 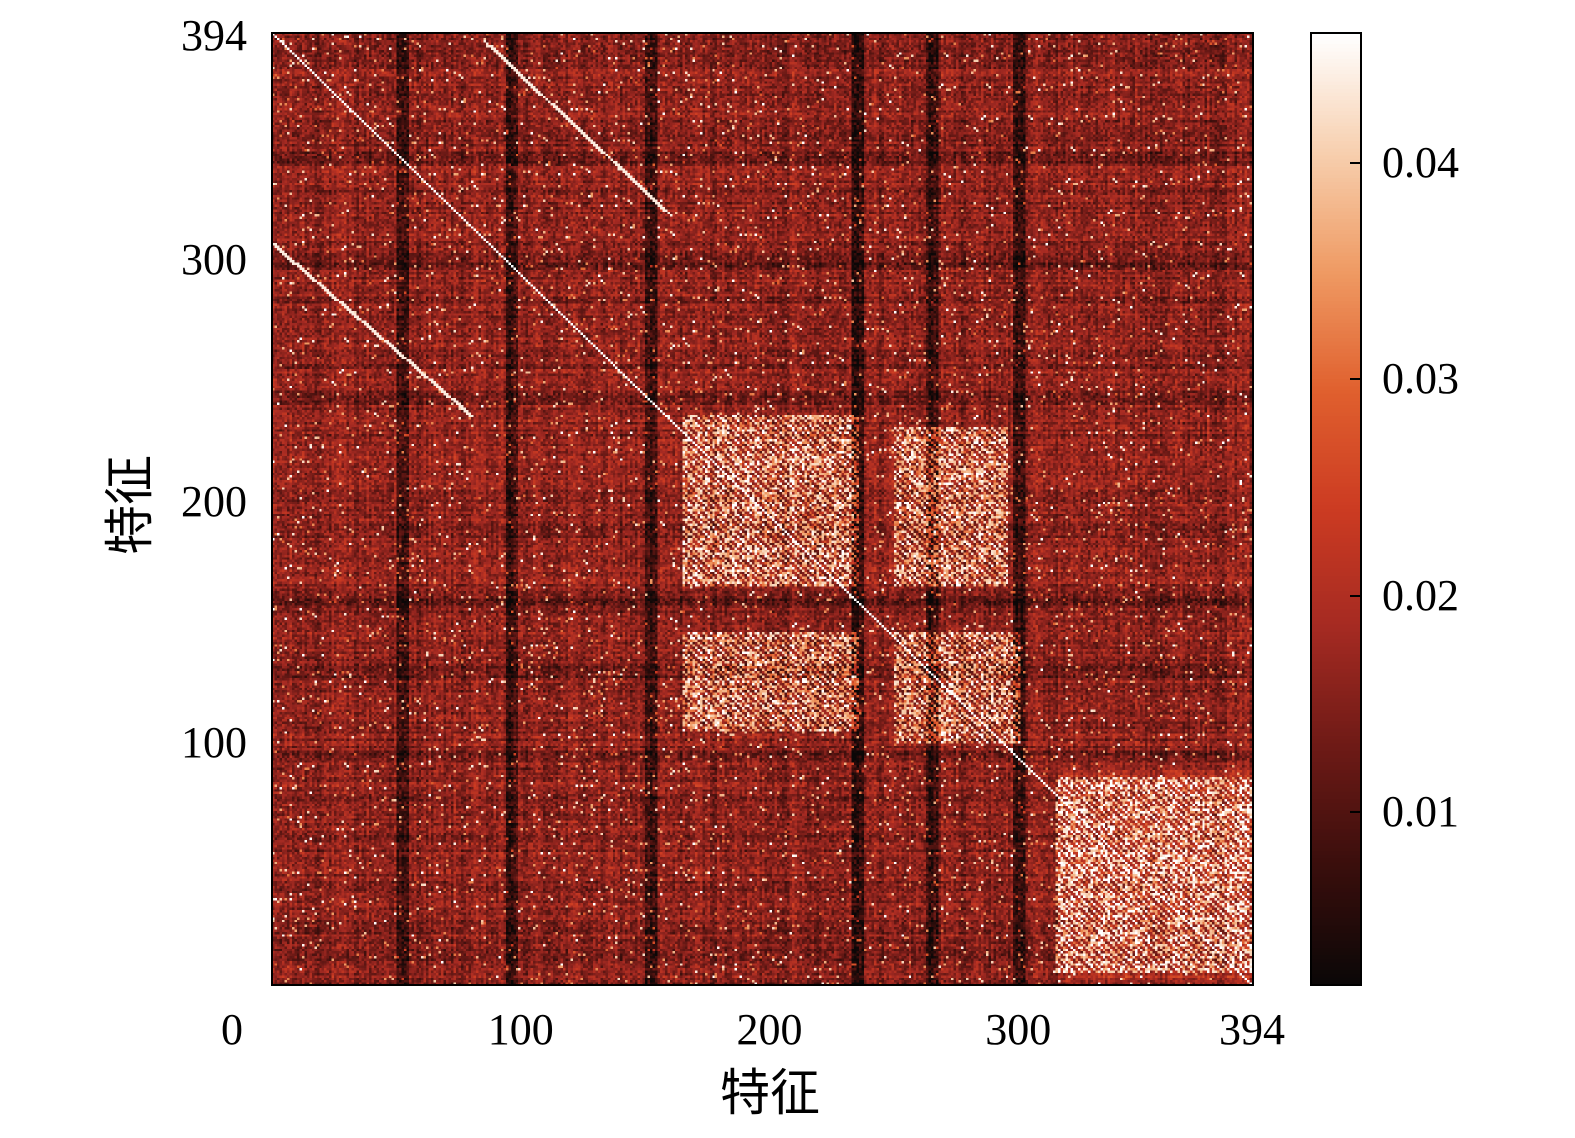 I want to click on y-tick-label: 300, so click(x=214, y=260).